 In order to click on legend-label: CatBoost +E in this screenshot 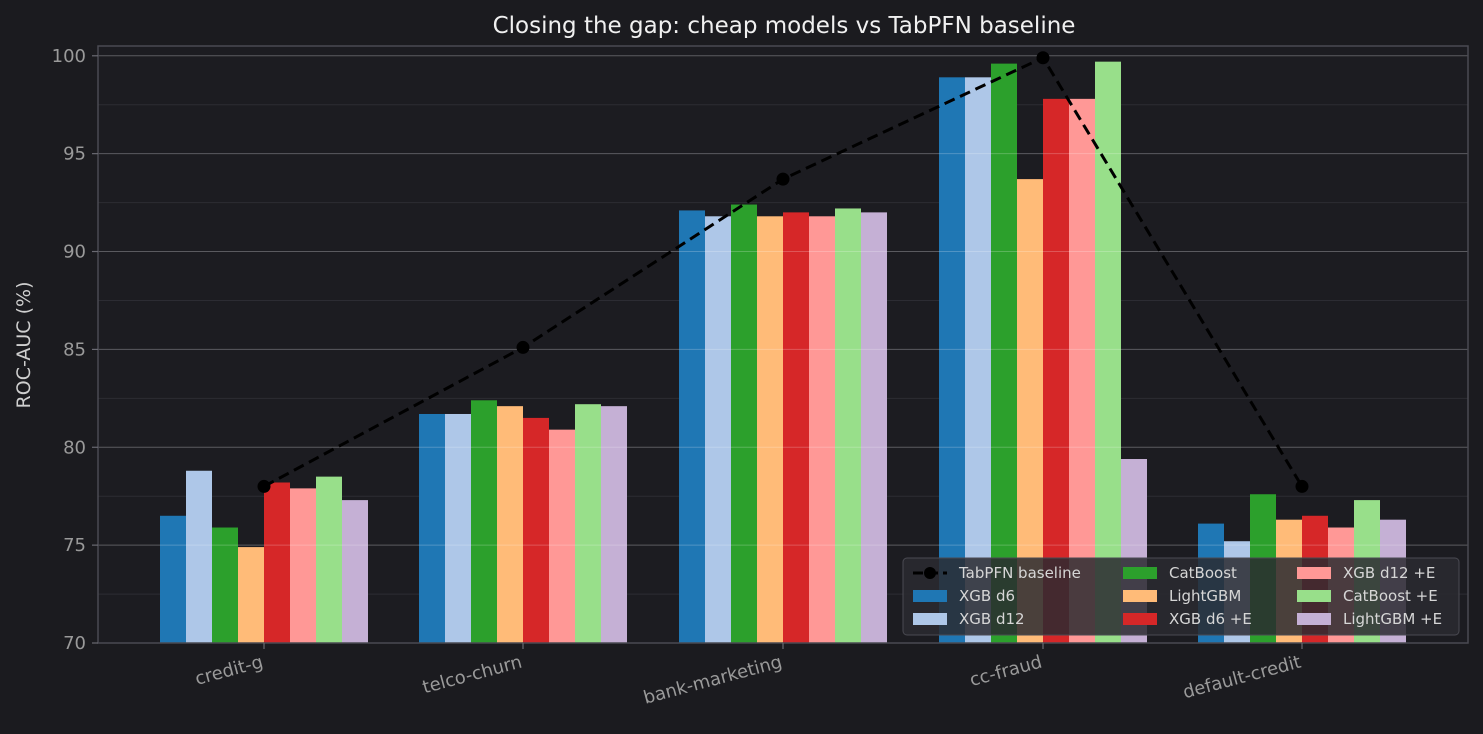, I will do `click(1390, 596)`.